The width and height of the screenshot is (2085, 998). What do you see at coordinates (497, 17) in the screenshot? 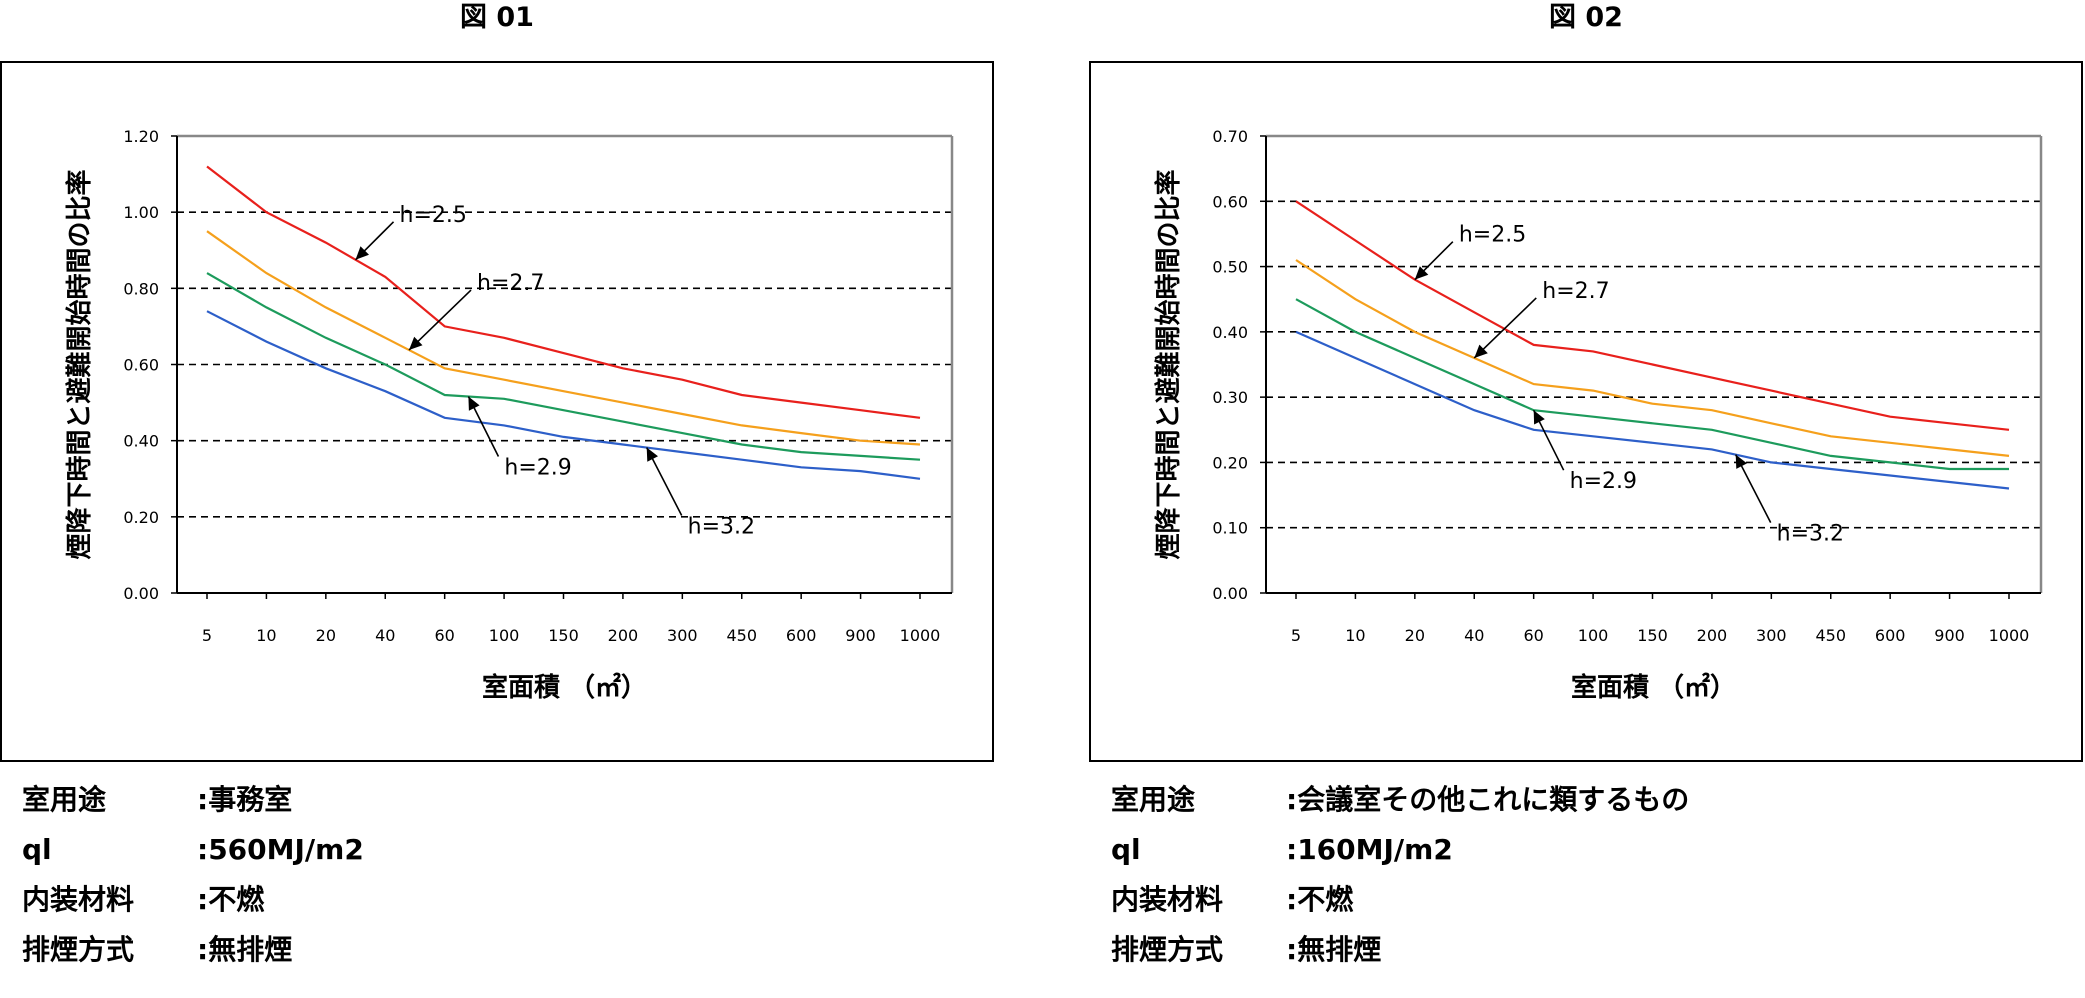
I see `figure-1-title: 図 01` at bounding box center [497, 17].